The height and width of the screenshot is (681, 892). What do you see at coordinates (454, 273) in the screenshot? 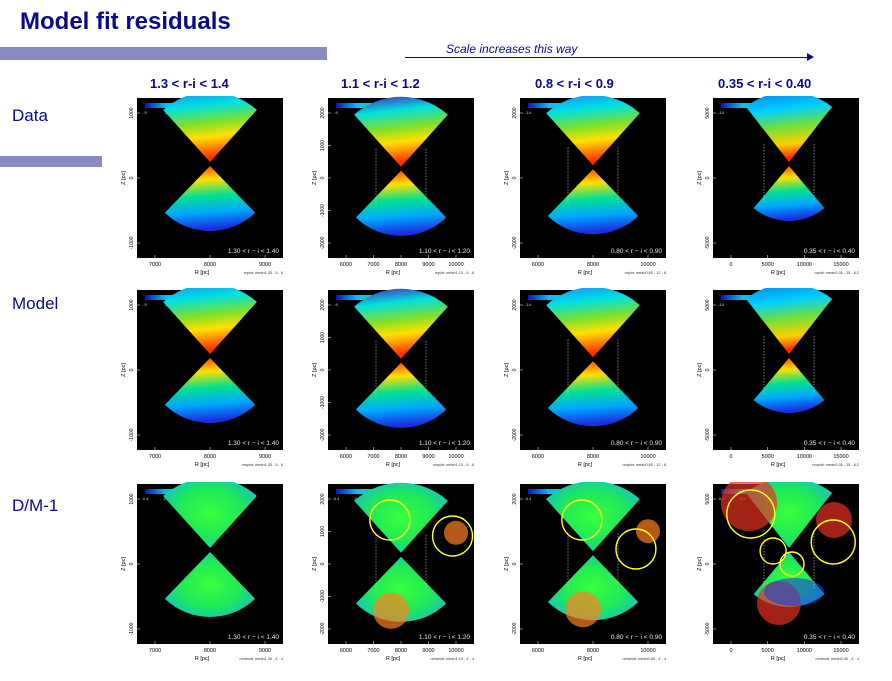
I see `panel-footnote: mplot: mean1.10 - 9 - 6` at bounding box center [454, 273].